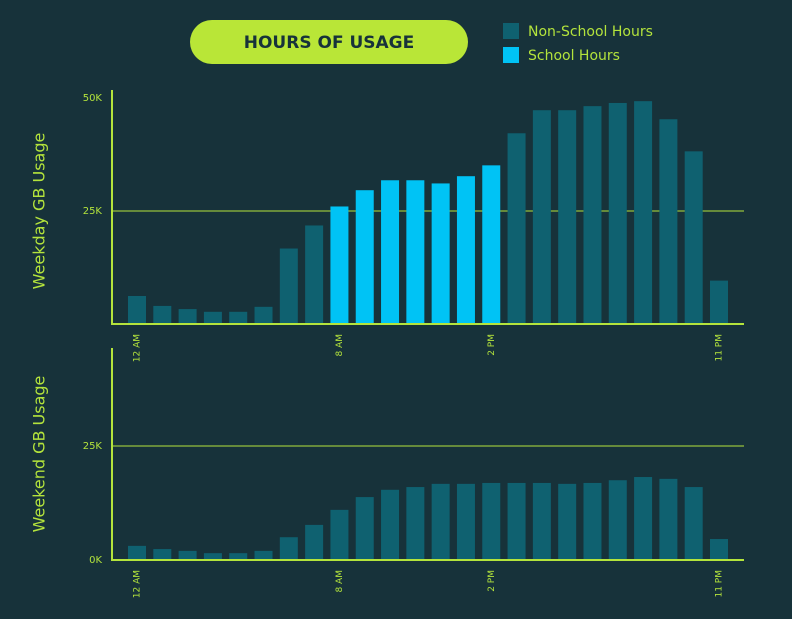  I want to click on title-pill, so click(329, 42).